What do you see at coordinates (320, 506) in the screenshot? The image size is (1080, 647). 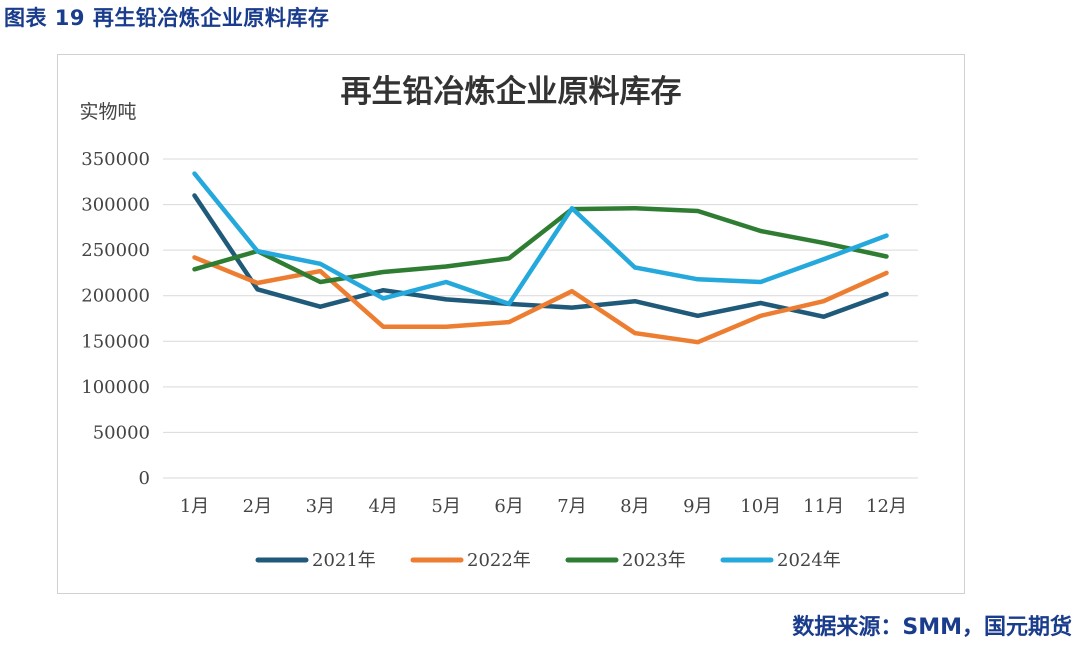 I see `x-tick-label: 3月` at bounding box center [320, 506].